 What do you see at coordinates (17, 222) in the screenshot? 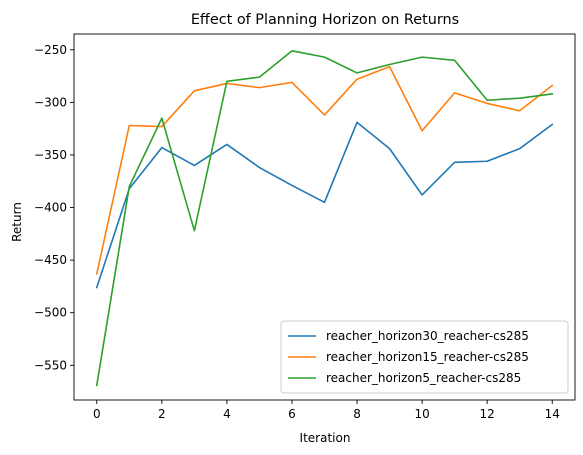
I see `y-axis-label: Return` at bounding box center [17, 222].